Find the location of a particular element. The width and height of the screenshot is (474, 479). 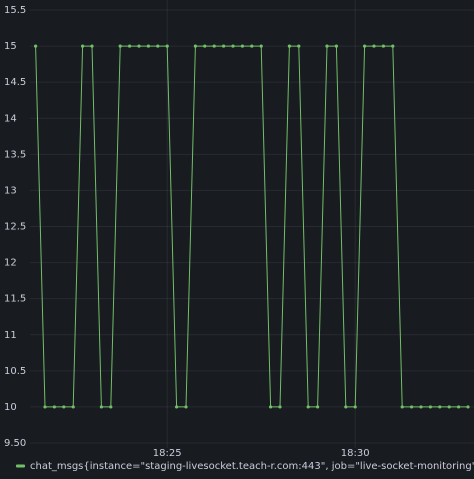

y-tick-label: 13 is located at coordinates (10, 190).